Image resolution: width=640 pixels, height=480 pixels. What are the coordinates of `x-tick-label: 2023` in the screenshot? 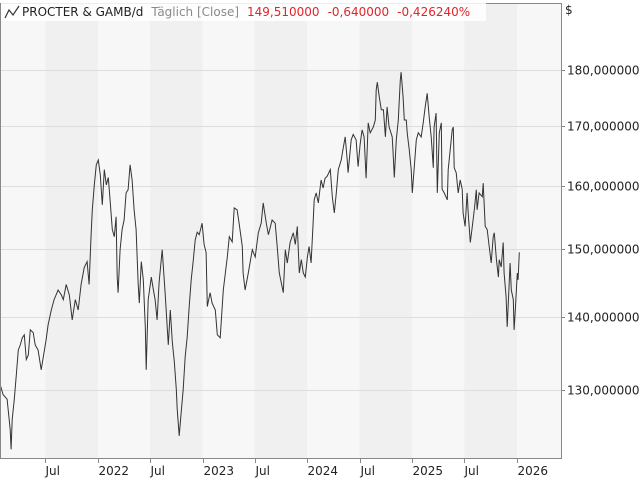 It's located at (219, 471).